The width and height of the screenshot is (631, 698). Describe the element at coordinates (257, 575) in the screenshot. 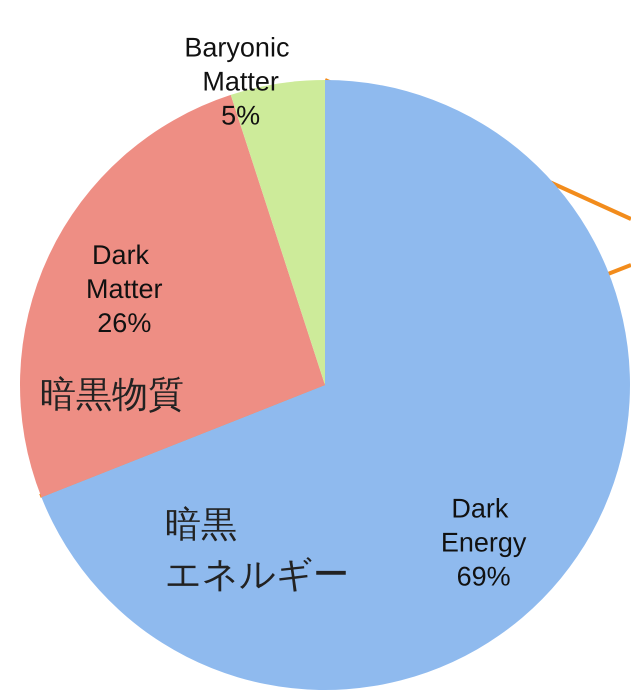

I see `text: エネルギー` at that location.